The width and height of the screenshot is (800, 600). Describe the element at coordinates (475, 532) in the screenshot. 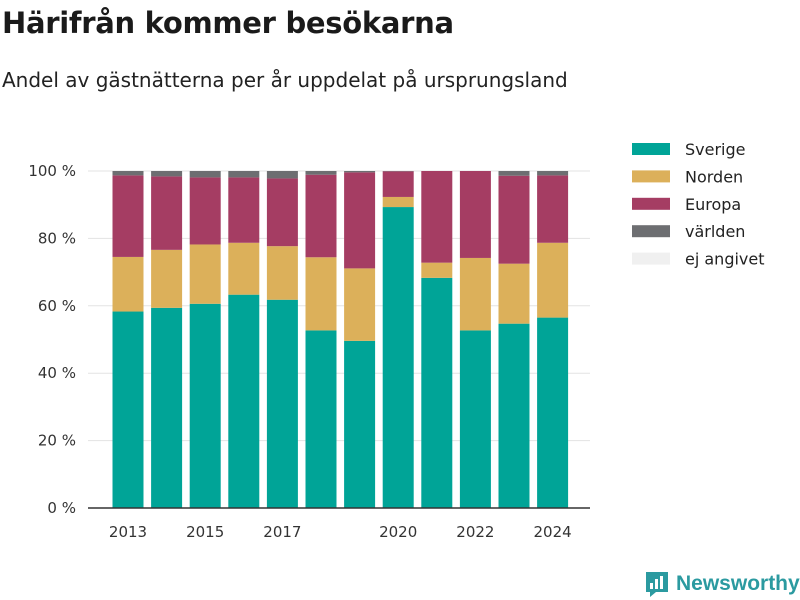

I see `x-tick-label: 2022` at that location.